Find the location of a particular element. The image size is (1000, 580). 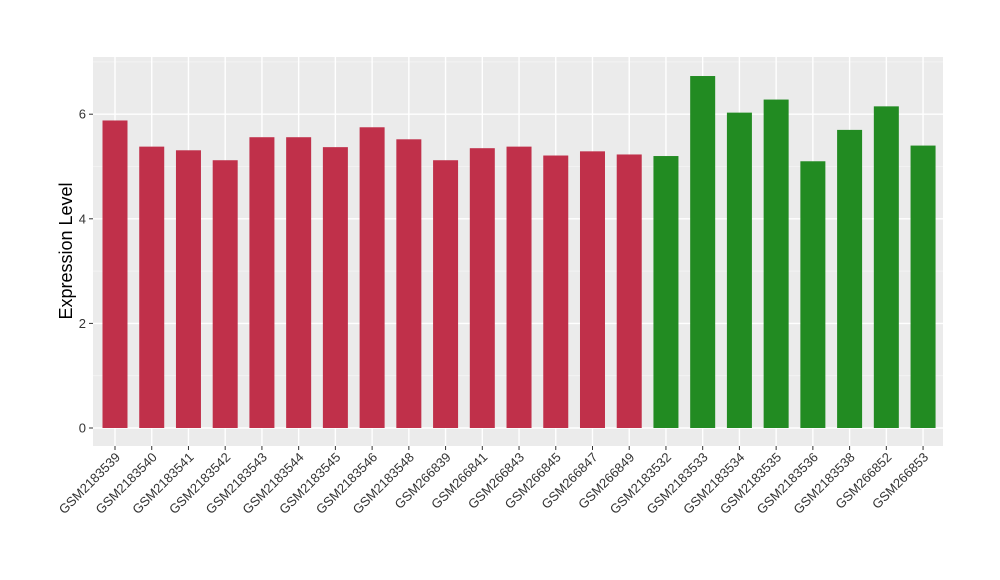

bar-GSM2183541 is located at coordinates (188, 289).